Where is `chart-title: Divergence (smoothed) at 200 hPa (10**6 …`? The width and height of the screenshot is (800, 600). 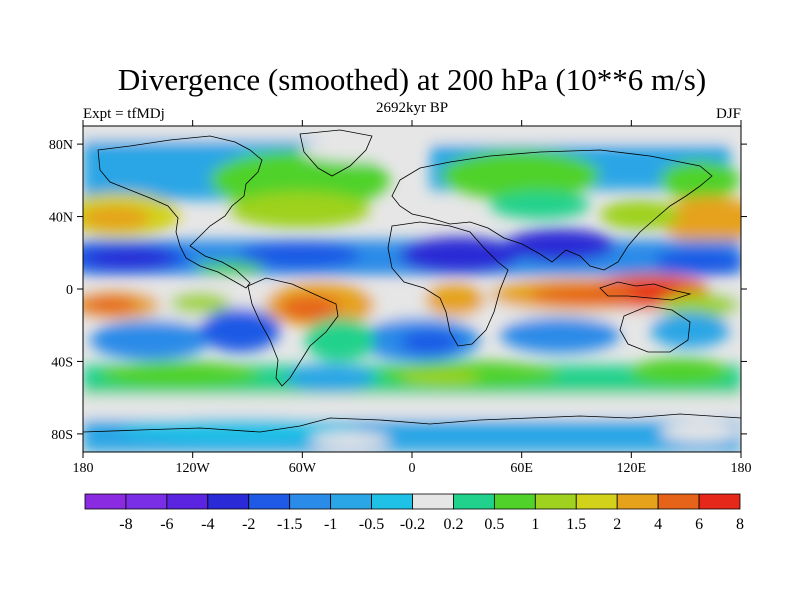 chart-title: Divergence (smoothed) at 200 hPa (10**6 … is located at coordinates (412, 79).